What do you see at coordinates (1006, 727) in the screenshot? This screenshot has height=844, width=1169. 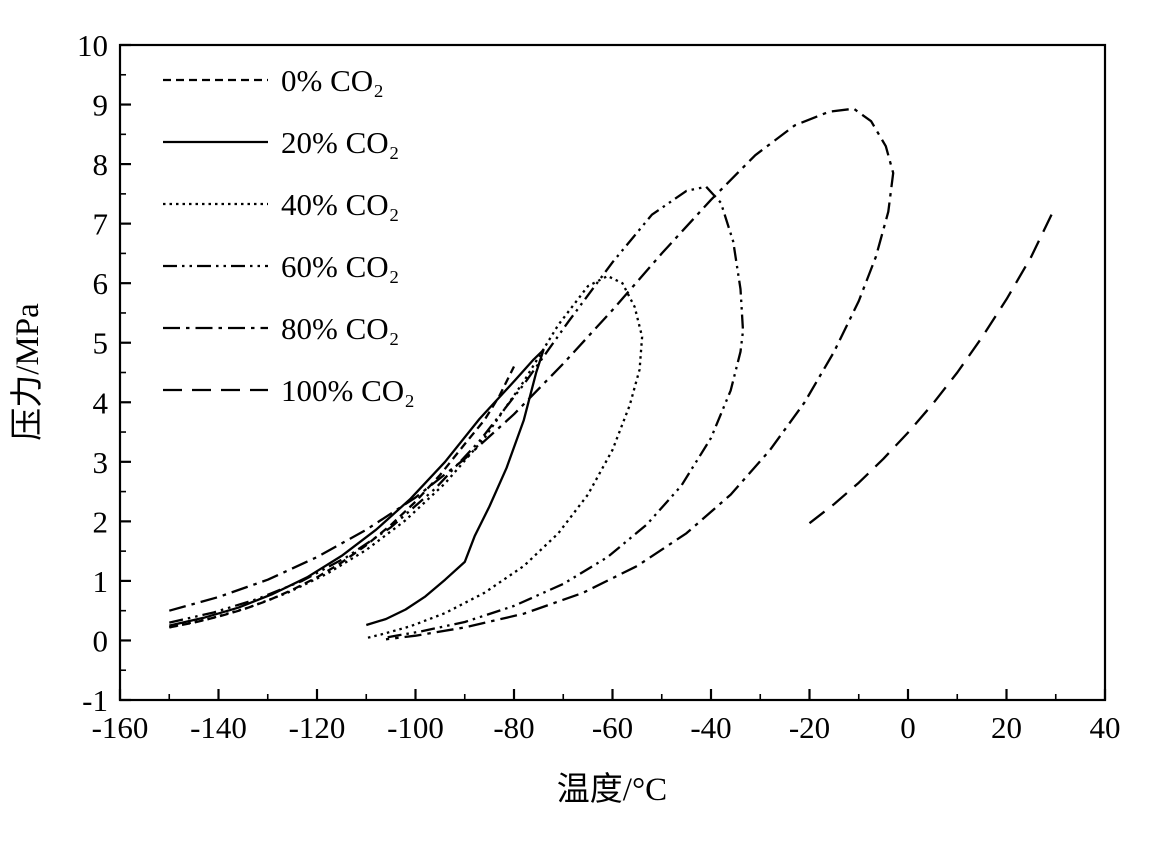 I see `x-tick-label: 20` at bounding box center [1006, 727].